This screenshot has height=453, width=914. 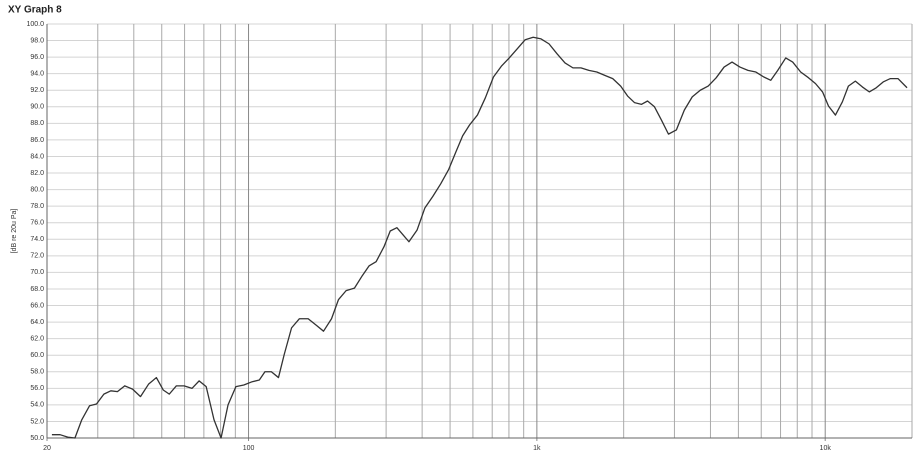 What do you see at coordinates (37, 421) in the screenshot?
I see `y-tick-label: 52.0` at bounding box center [37, 421].